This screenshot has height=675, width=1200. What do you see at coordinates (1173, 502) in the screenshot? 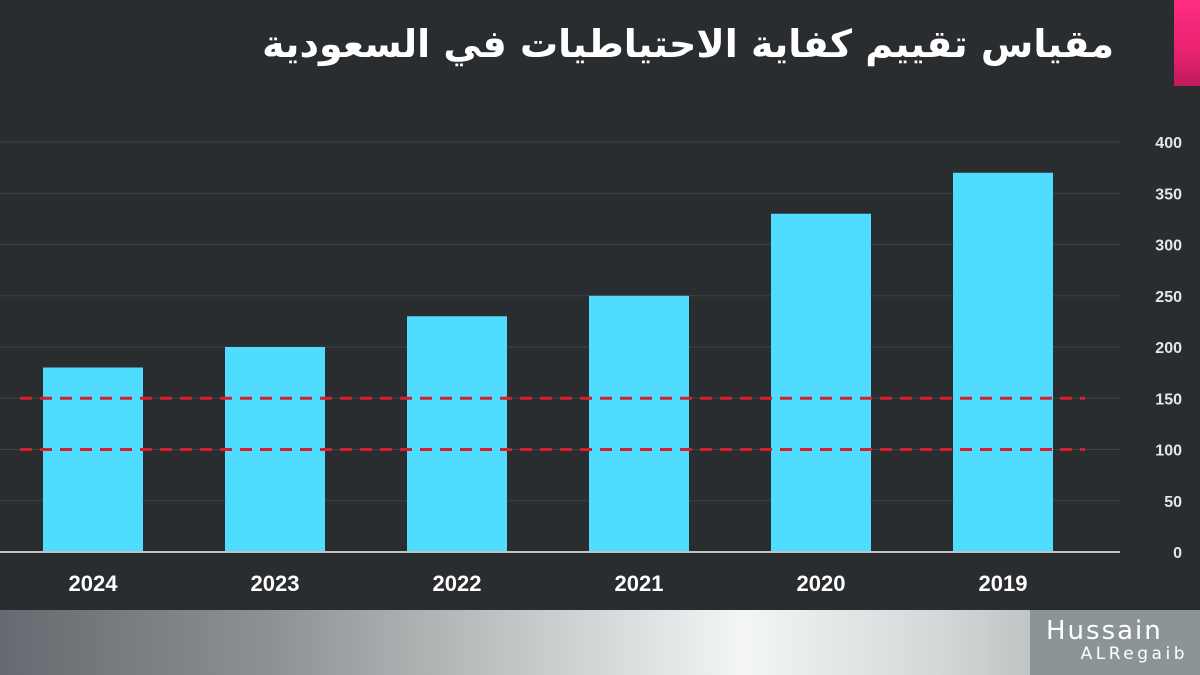
I see `y-tick-label: 50` at bounding box center [1173, 502].